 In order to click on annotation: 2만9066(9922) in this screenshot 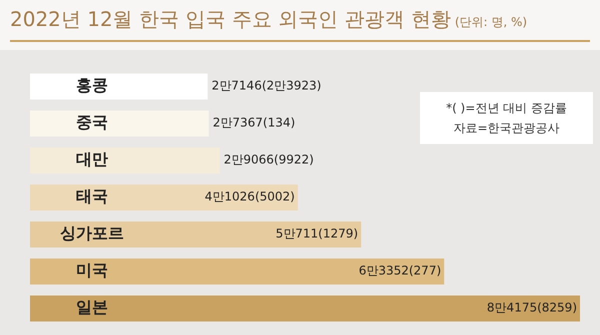, I will do `click(269, 159)`.